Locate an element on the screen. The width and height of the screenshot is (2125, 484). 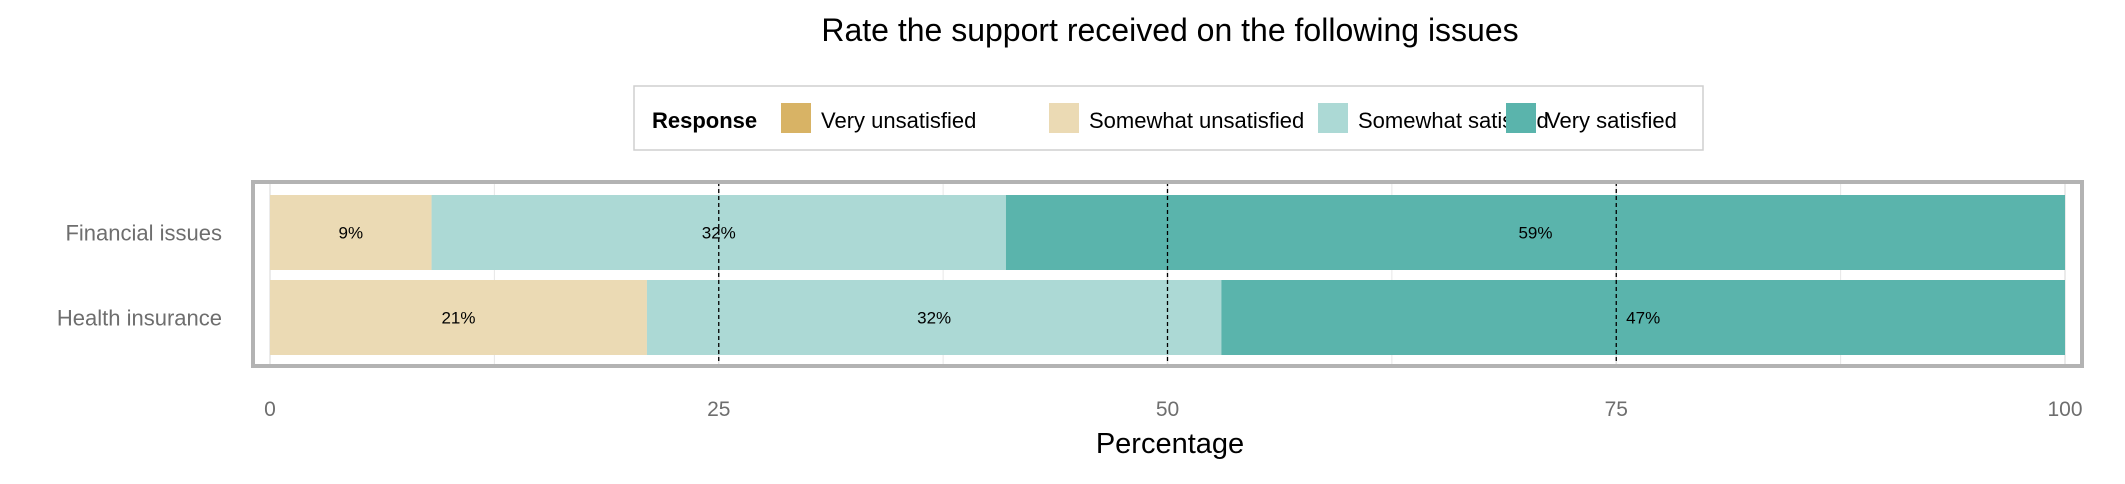
legend-item: Somewhat unsatisfied is located at coordinates (1176, 118).